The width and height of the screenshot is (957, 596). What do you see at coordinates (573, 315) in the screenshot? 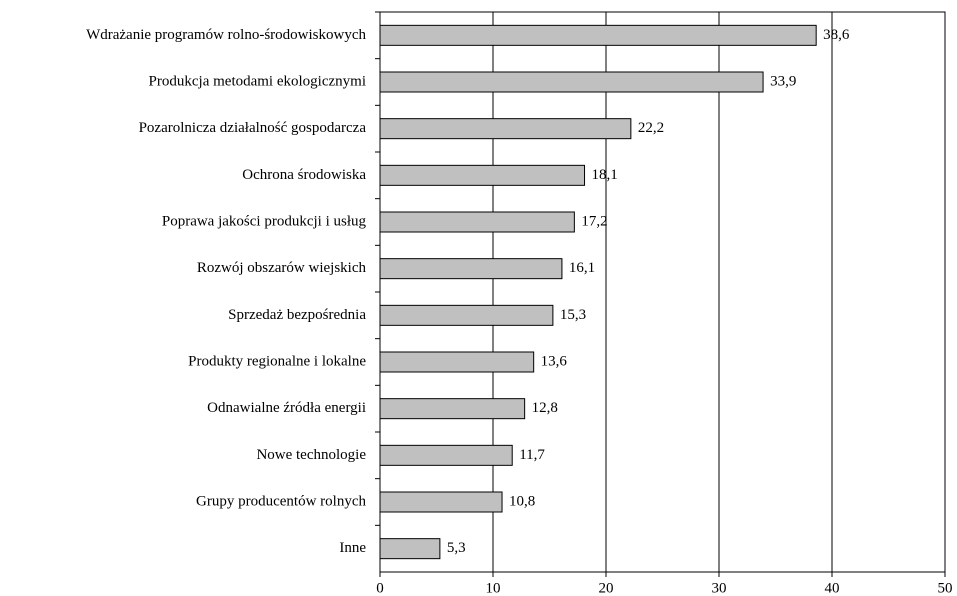
I see `value-label: 15,3` at bounding box center [573, 315].